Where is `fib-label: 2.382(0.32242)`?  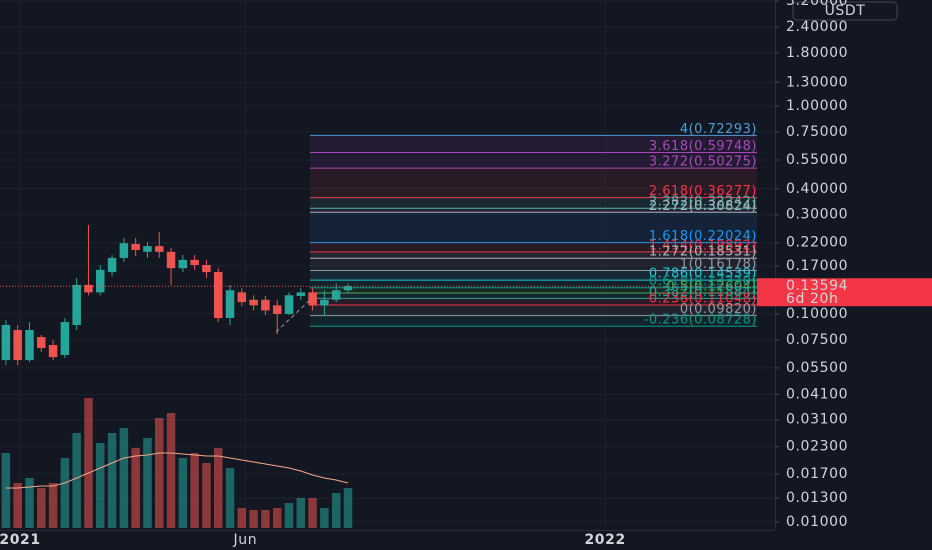
fib-label: 2.382(0.32242) is located at coordinates (703, 202).